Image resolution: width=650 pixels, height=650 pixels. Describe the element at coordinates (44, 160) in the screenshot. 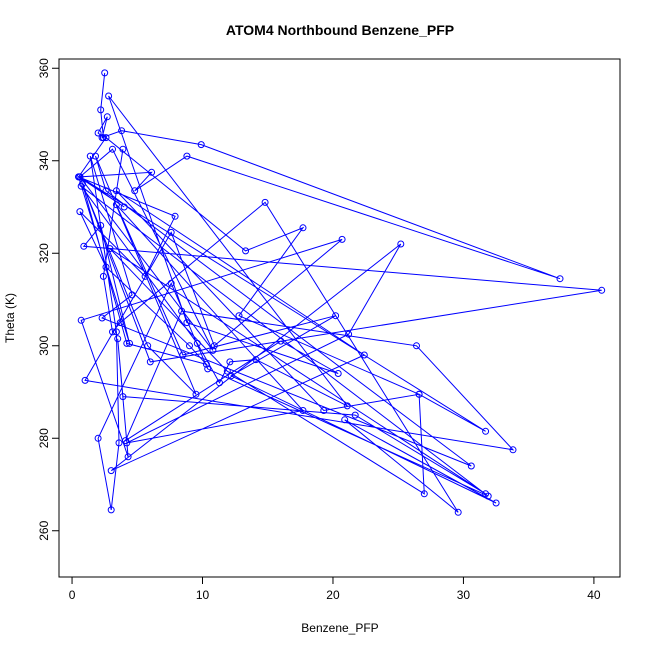

I see `y-tick-label: 340` at that location.